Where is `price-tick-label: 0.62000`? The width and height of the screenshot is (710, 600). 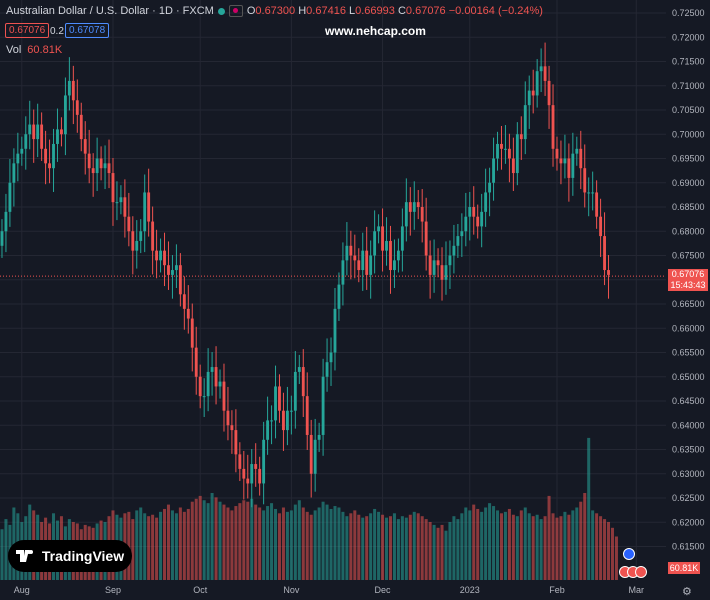
price-tick-label: 0.62000 is located at coordinates (688, 522).